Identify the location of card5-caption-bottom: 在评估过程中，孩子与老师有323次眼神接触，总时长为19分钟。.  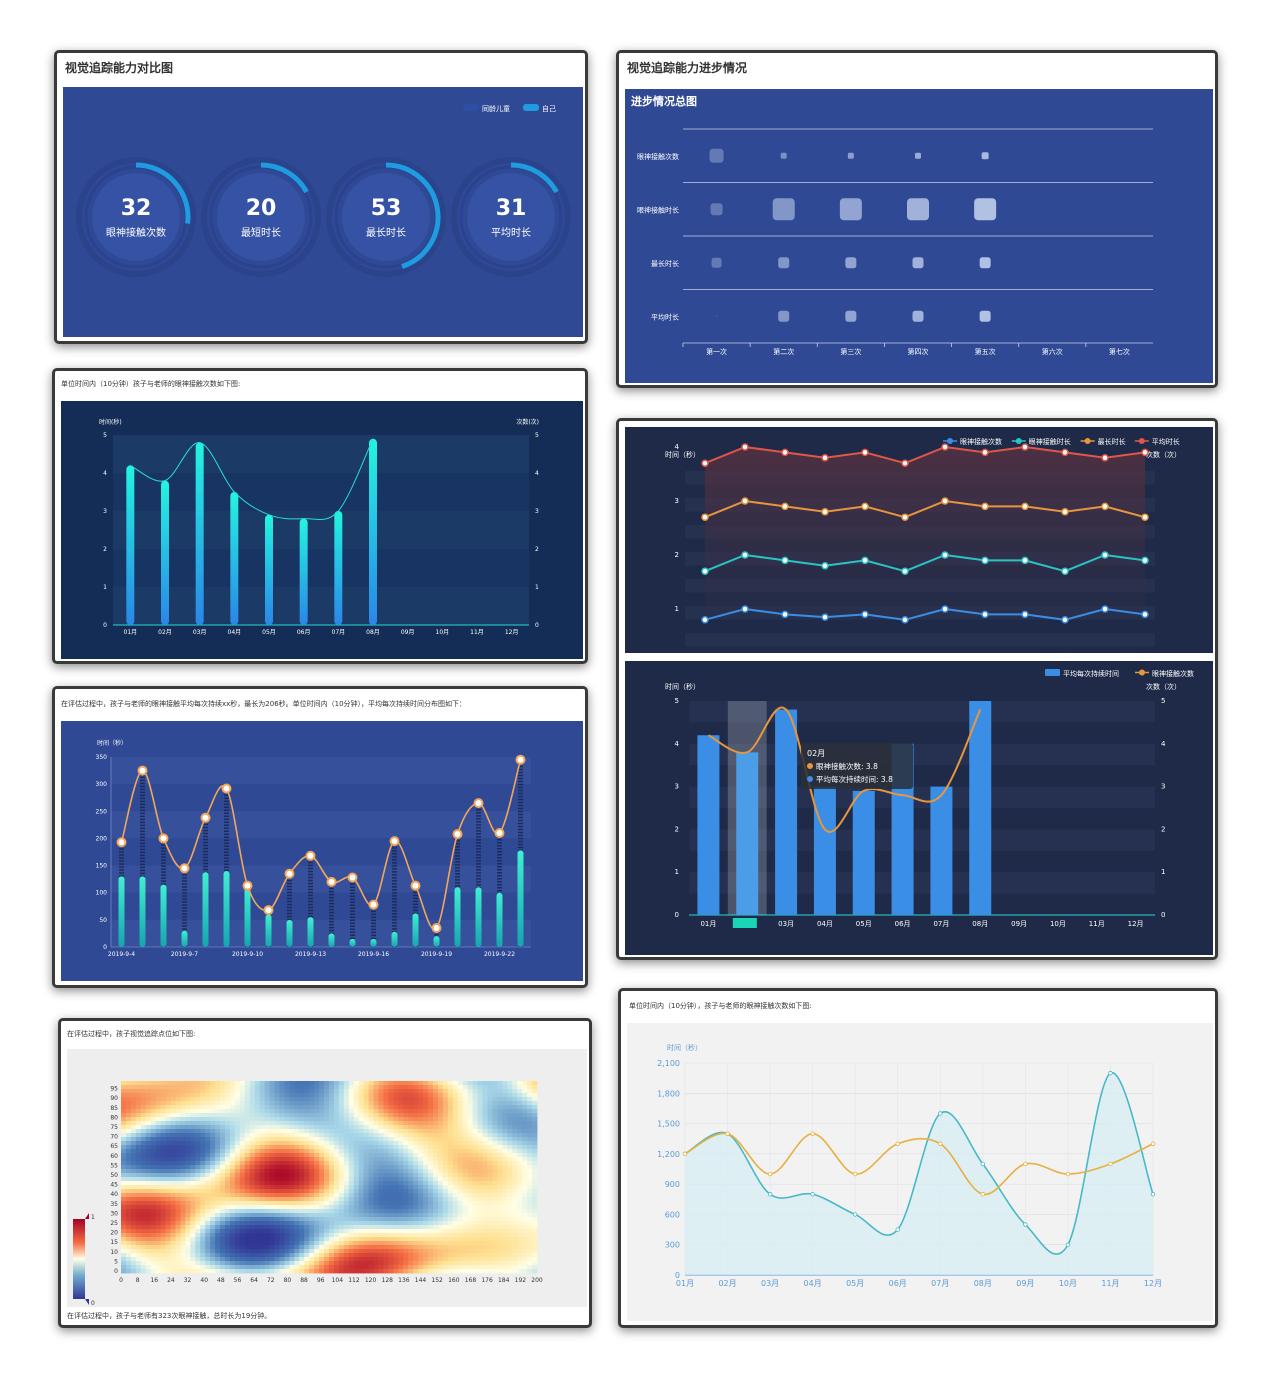
(169, 1316).